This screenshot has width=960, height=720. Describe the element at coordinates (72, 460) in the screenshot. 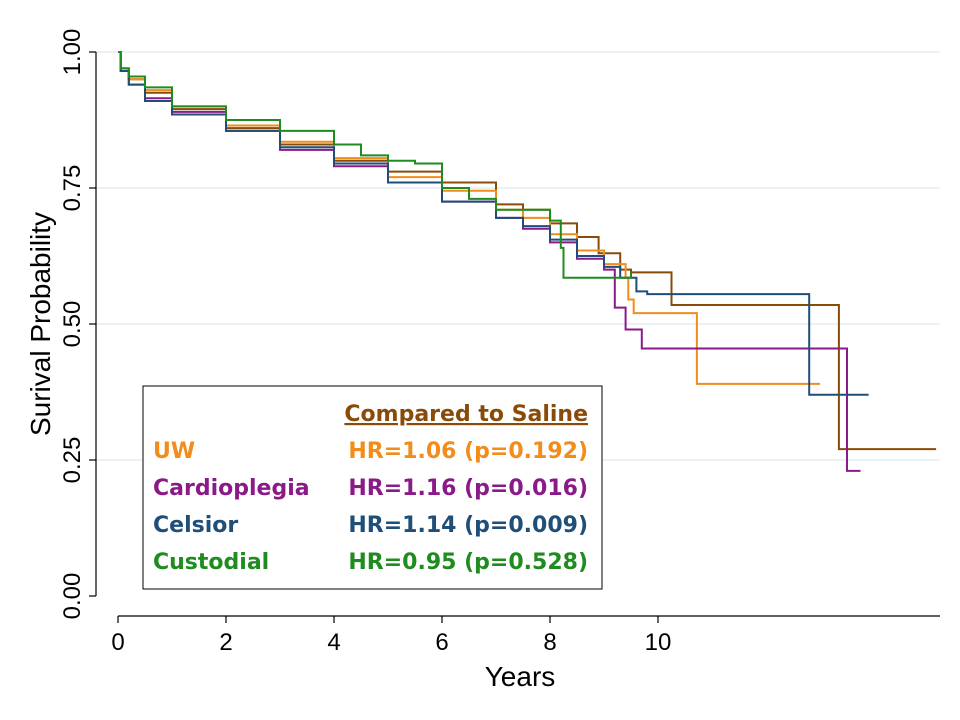

I see `y-tick-label: 0.25` at that location.